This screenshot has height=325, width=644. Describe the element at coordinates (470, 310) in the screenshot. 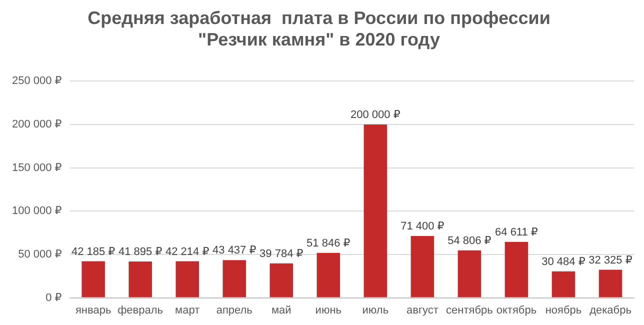

I see `x-tick-label: сентябрь` at that location.